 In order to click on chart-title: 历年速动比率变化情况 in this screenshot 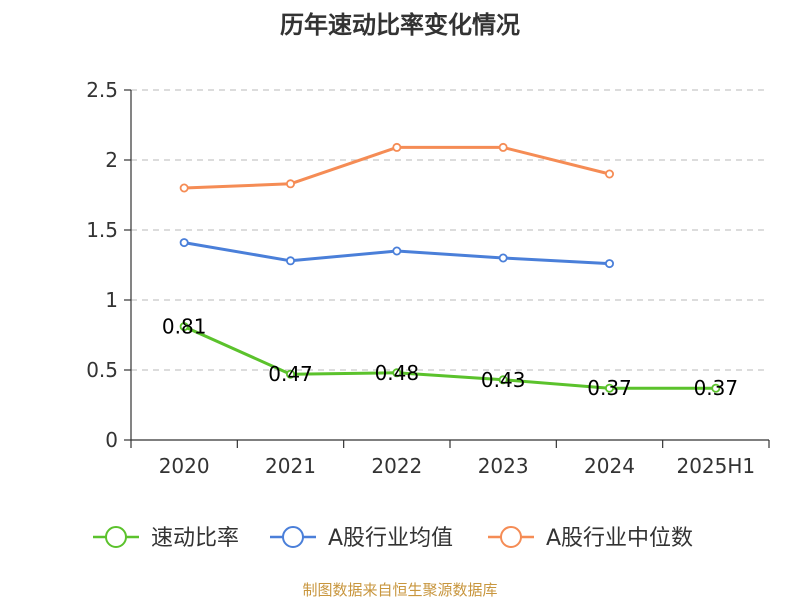, I will do `click(400, 25)`.